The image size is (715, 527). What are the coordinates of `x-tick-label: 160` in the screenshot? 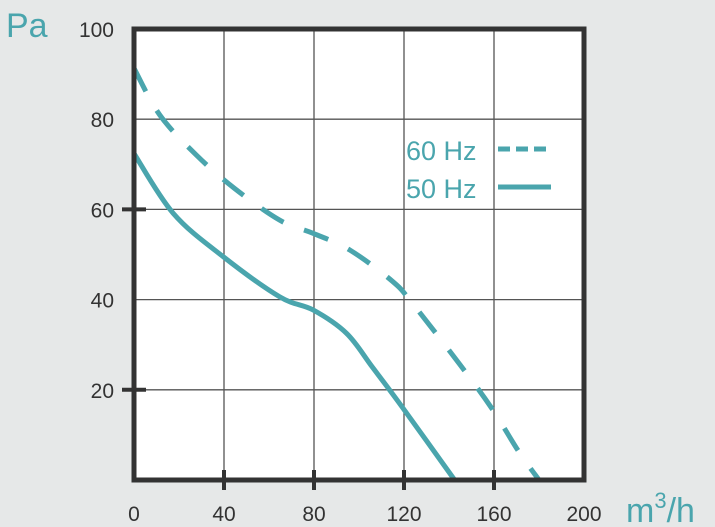 It's located at (493, 514).